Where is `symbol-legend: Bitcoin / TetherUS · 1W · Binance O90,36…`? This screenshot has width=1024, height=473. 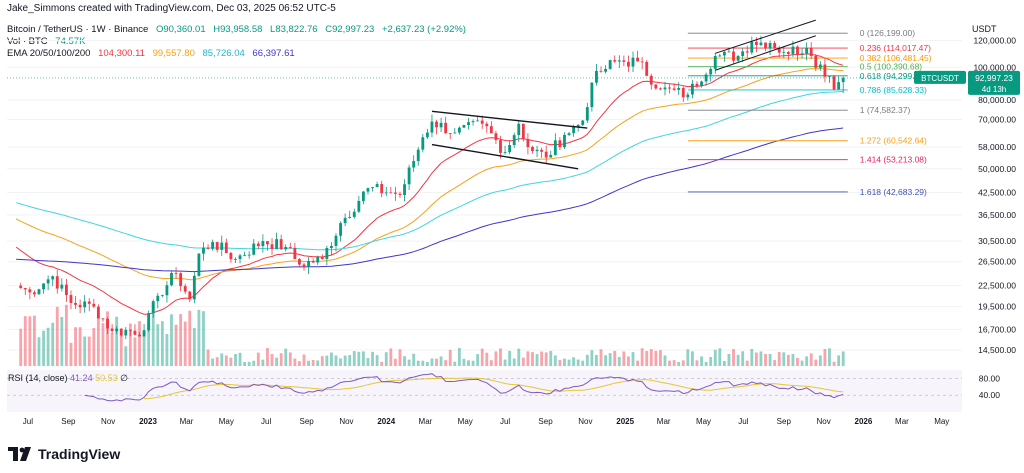
symbol-legend: Bitcoin / TetherUS · 1W · Binance O90,36… is located at coordinates (239, 29).